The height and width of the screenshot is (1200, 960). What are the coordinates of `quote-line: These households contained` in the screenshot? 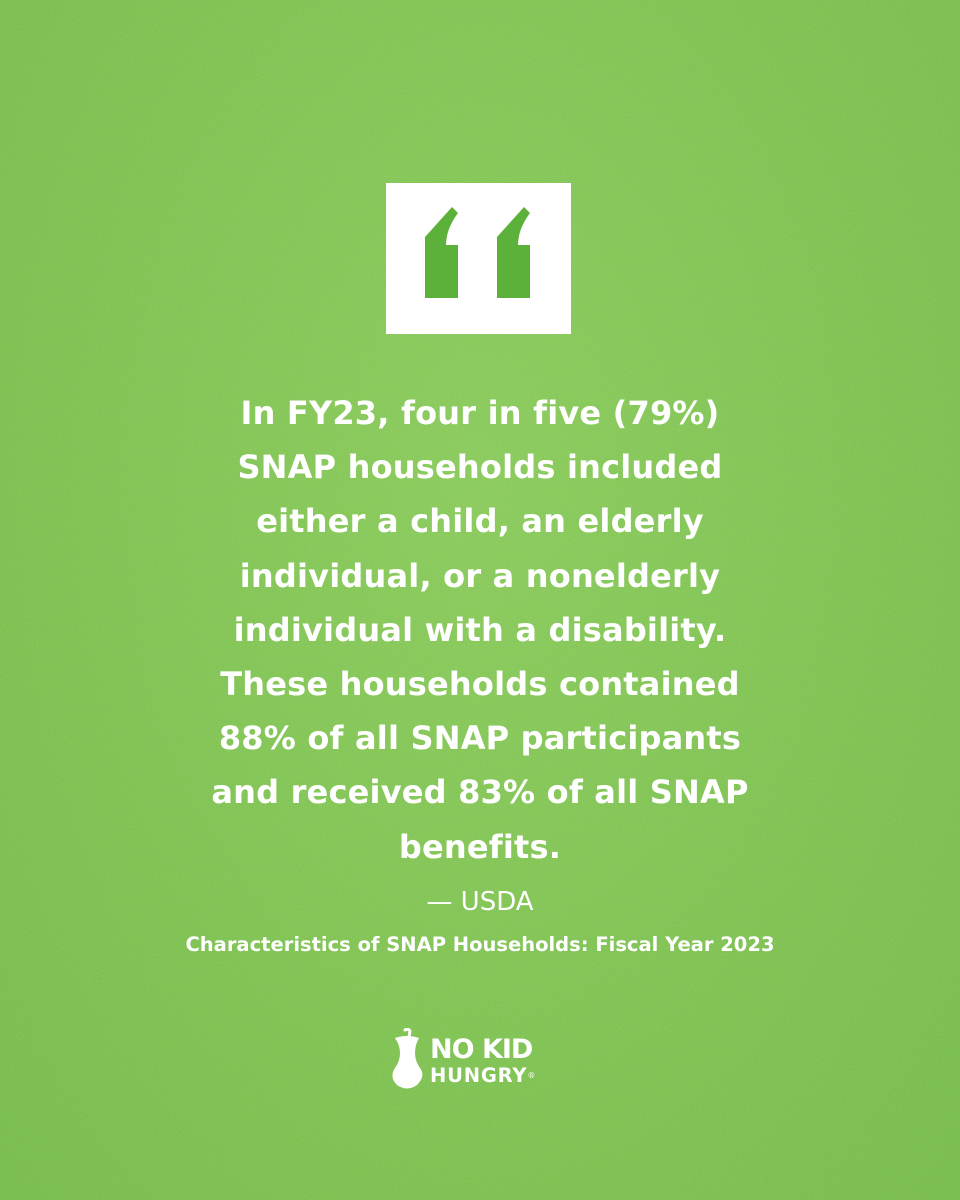 It's located at (480, 684).